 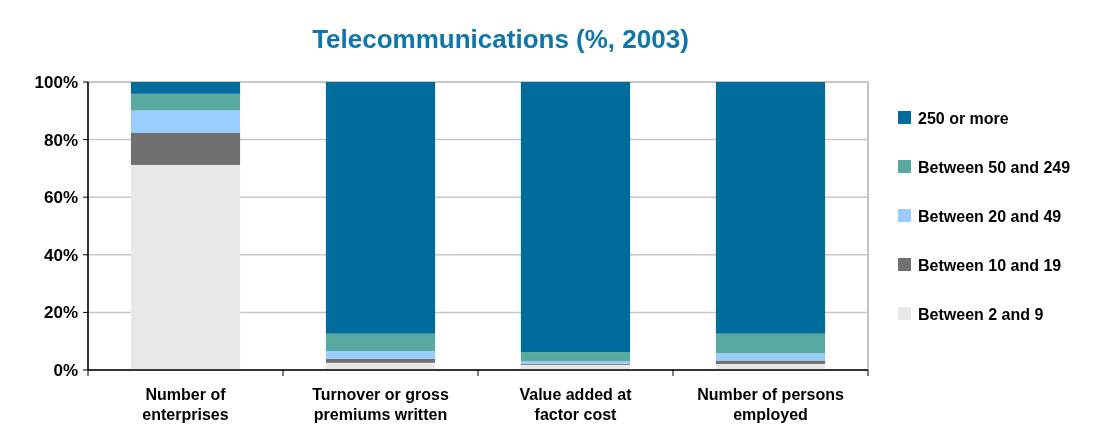 I want to click on x-tick-label: Value added at factor cost, so click(x=576, y=404).